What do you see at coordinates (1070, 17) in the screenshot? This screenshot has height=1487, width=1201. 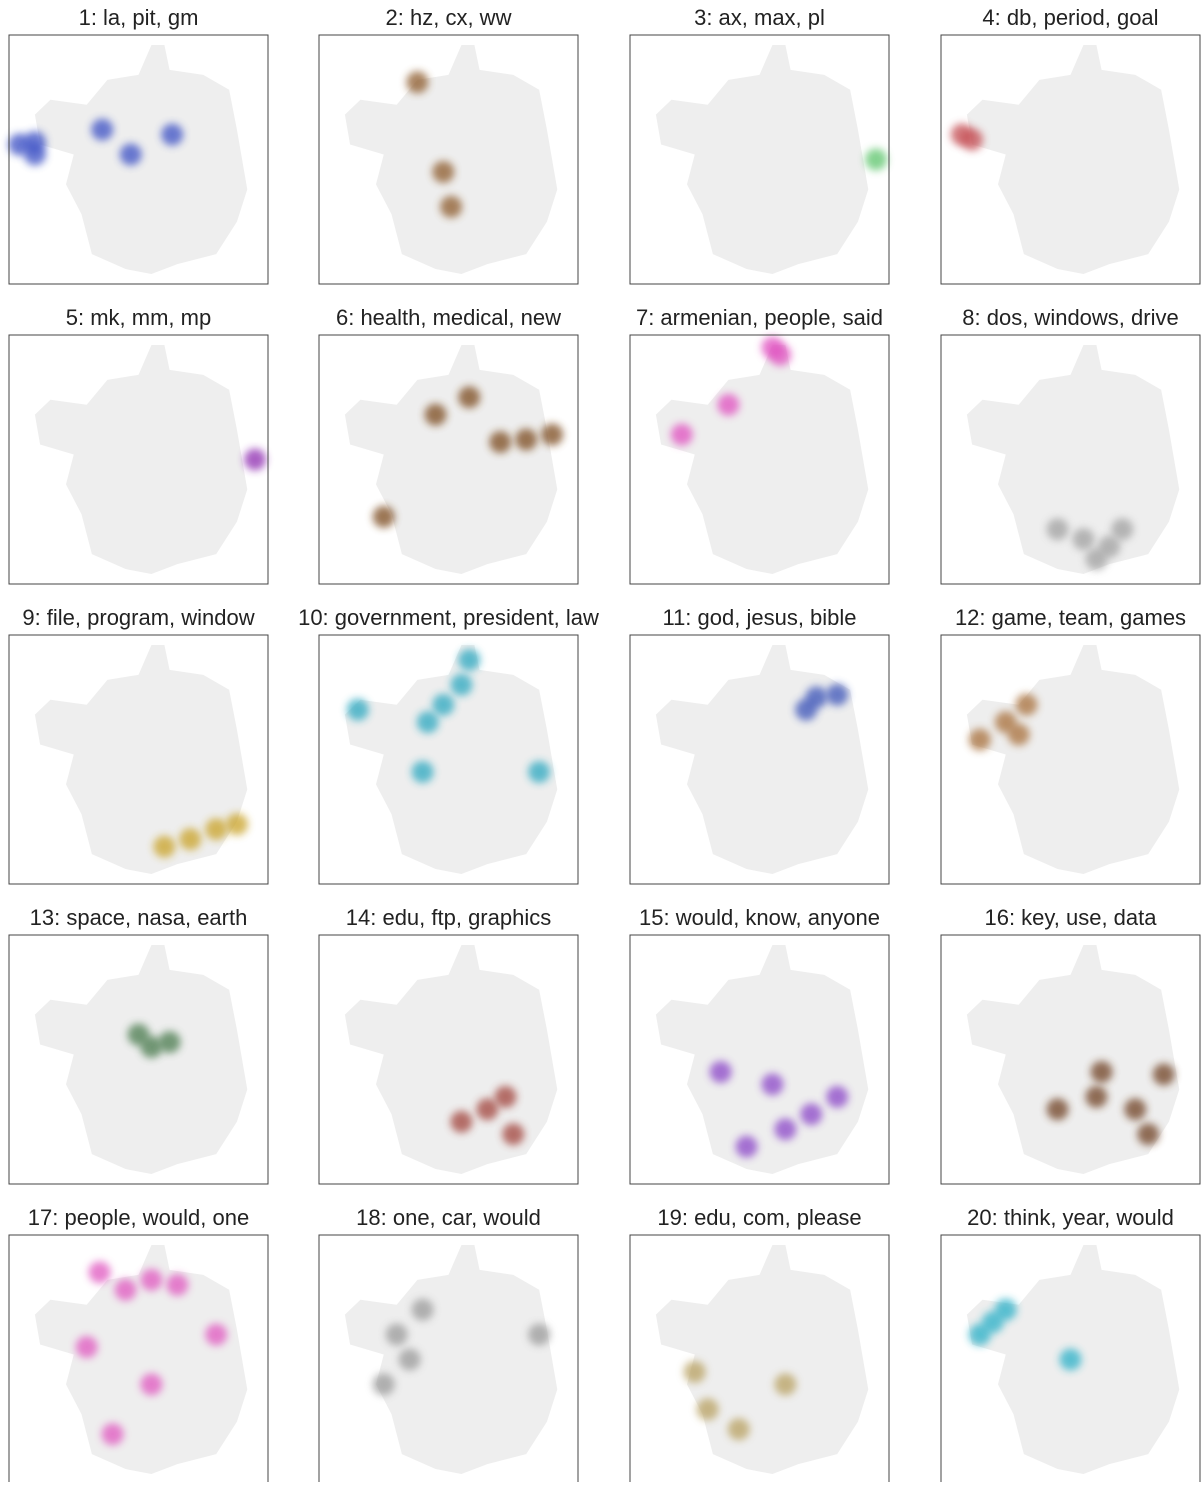 I see `panel-title: 4: db, period, goal` at bounding box center [1070, 17].